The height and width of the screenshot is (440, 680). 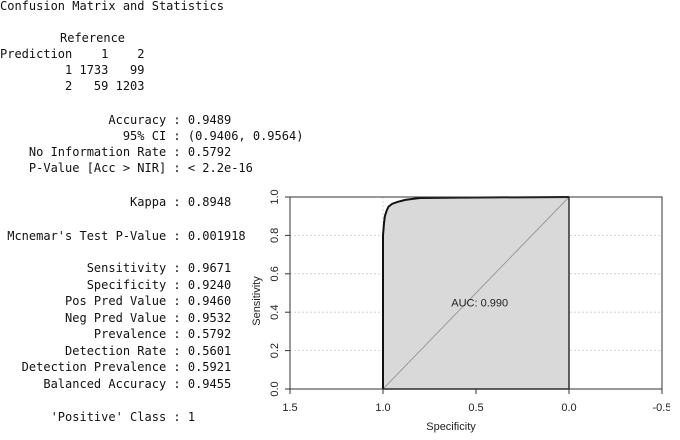 What do you see at coordinates (275, 312) in the screenshot?
I see `y-tick-label: 0.4` at bounding box center [275, 312].